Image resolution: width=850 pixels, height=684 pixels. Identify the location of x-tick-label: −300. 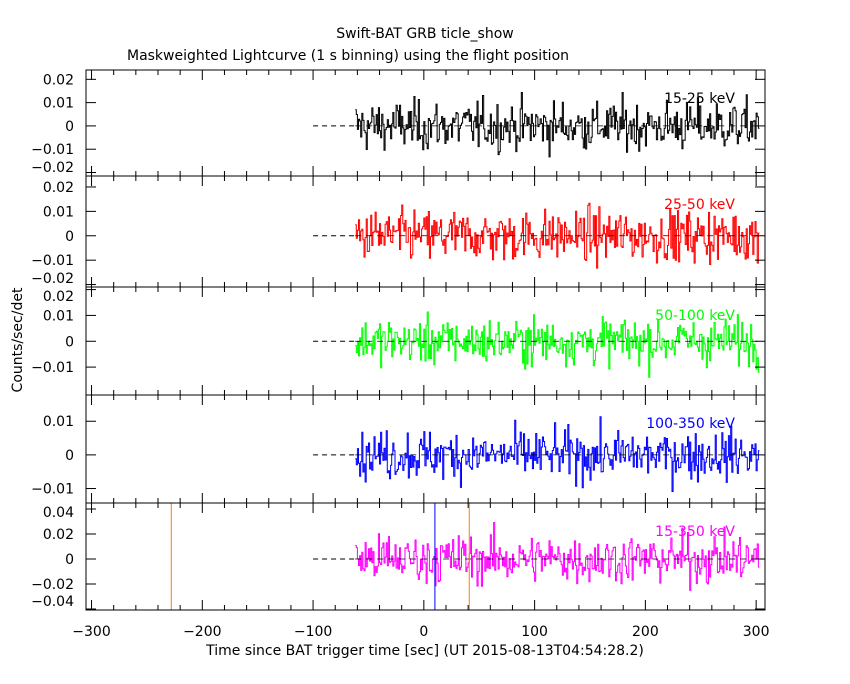
(91, 632).